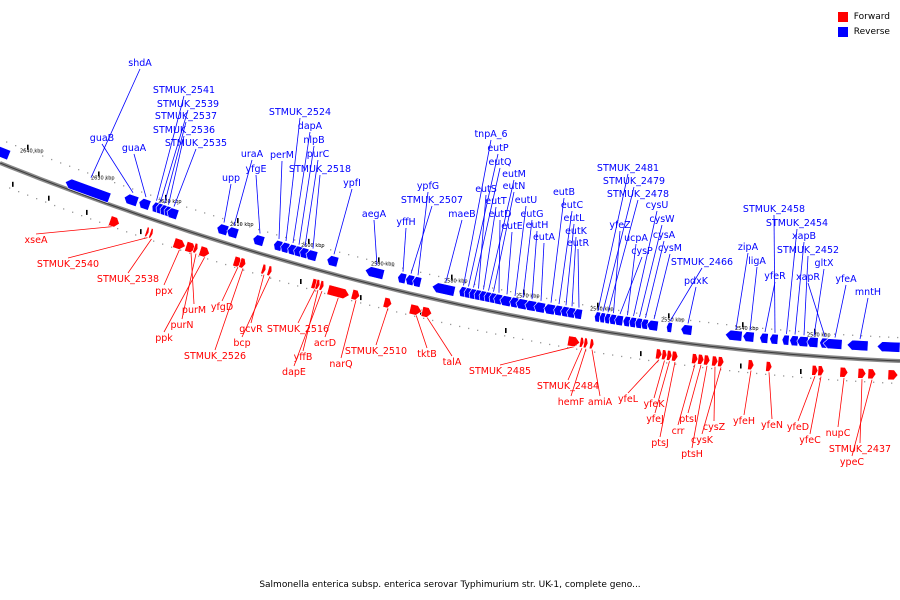 The width and height of the screenshot is (900, 600). What do you see at coordinates (888, 347) in the screenshot?
I see `gene-arrow-partial-right` at bounding box center [888, 347].